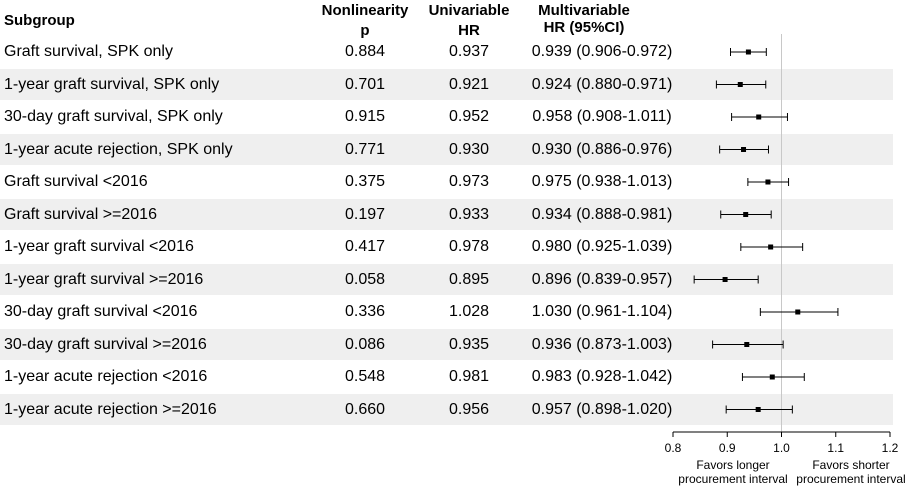 The height and width of the screenshot is (486, 913). I want to click on x-tick-label: 0.9, so click(727, 448).